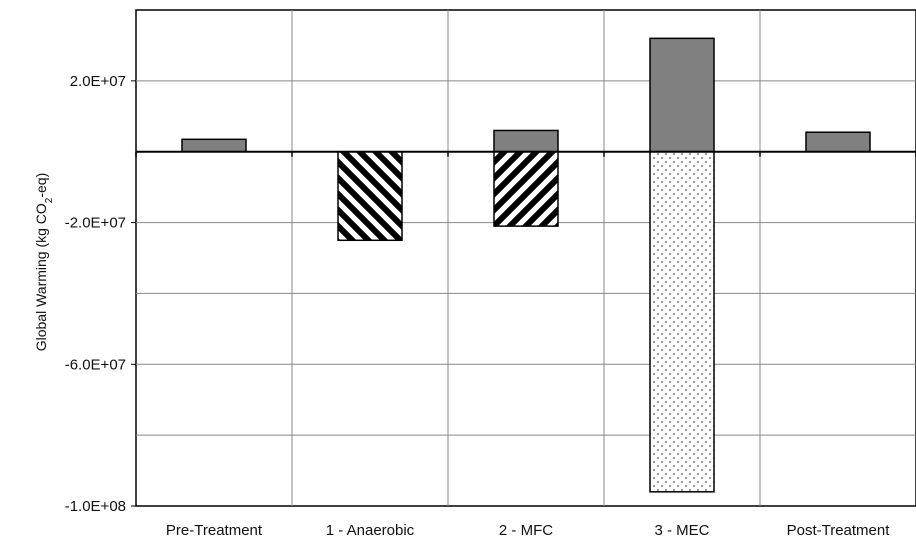 Image resolution: width=916 pixels, height=545 pixels. I want to click on y-axis-label: Global Warming (kg CO2-eq), so click(44, 262).